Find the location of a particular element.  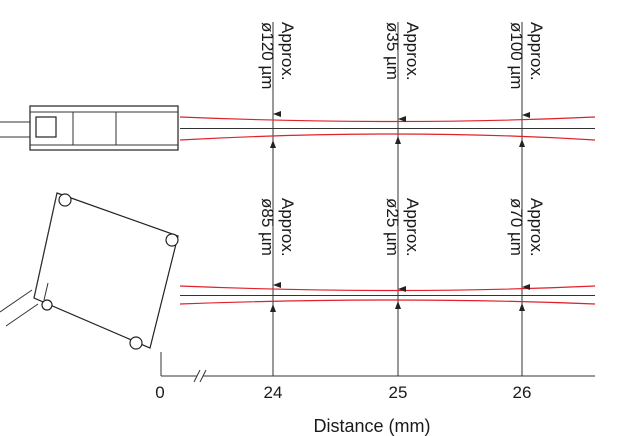

sensor-bottom-beam is located at coordinates (387, 295).